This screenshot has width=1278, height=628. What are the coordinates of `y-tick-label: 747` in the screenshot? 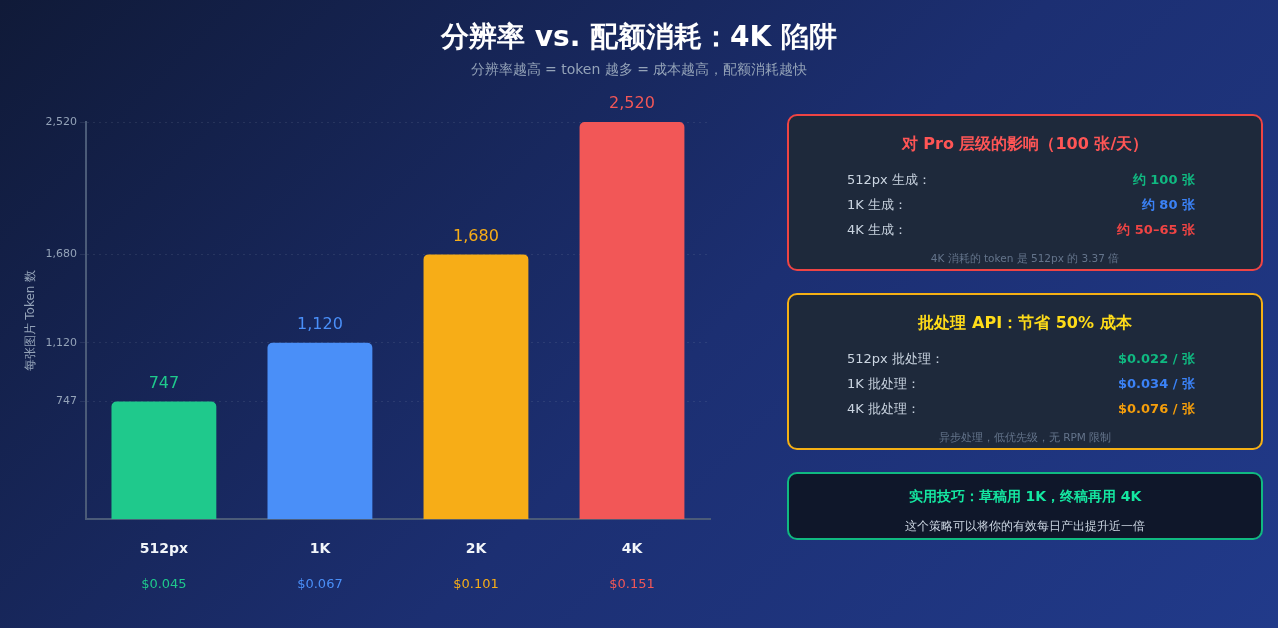 It's located at (66, 401).